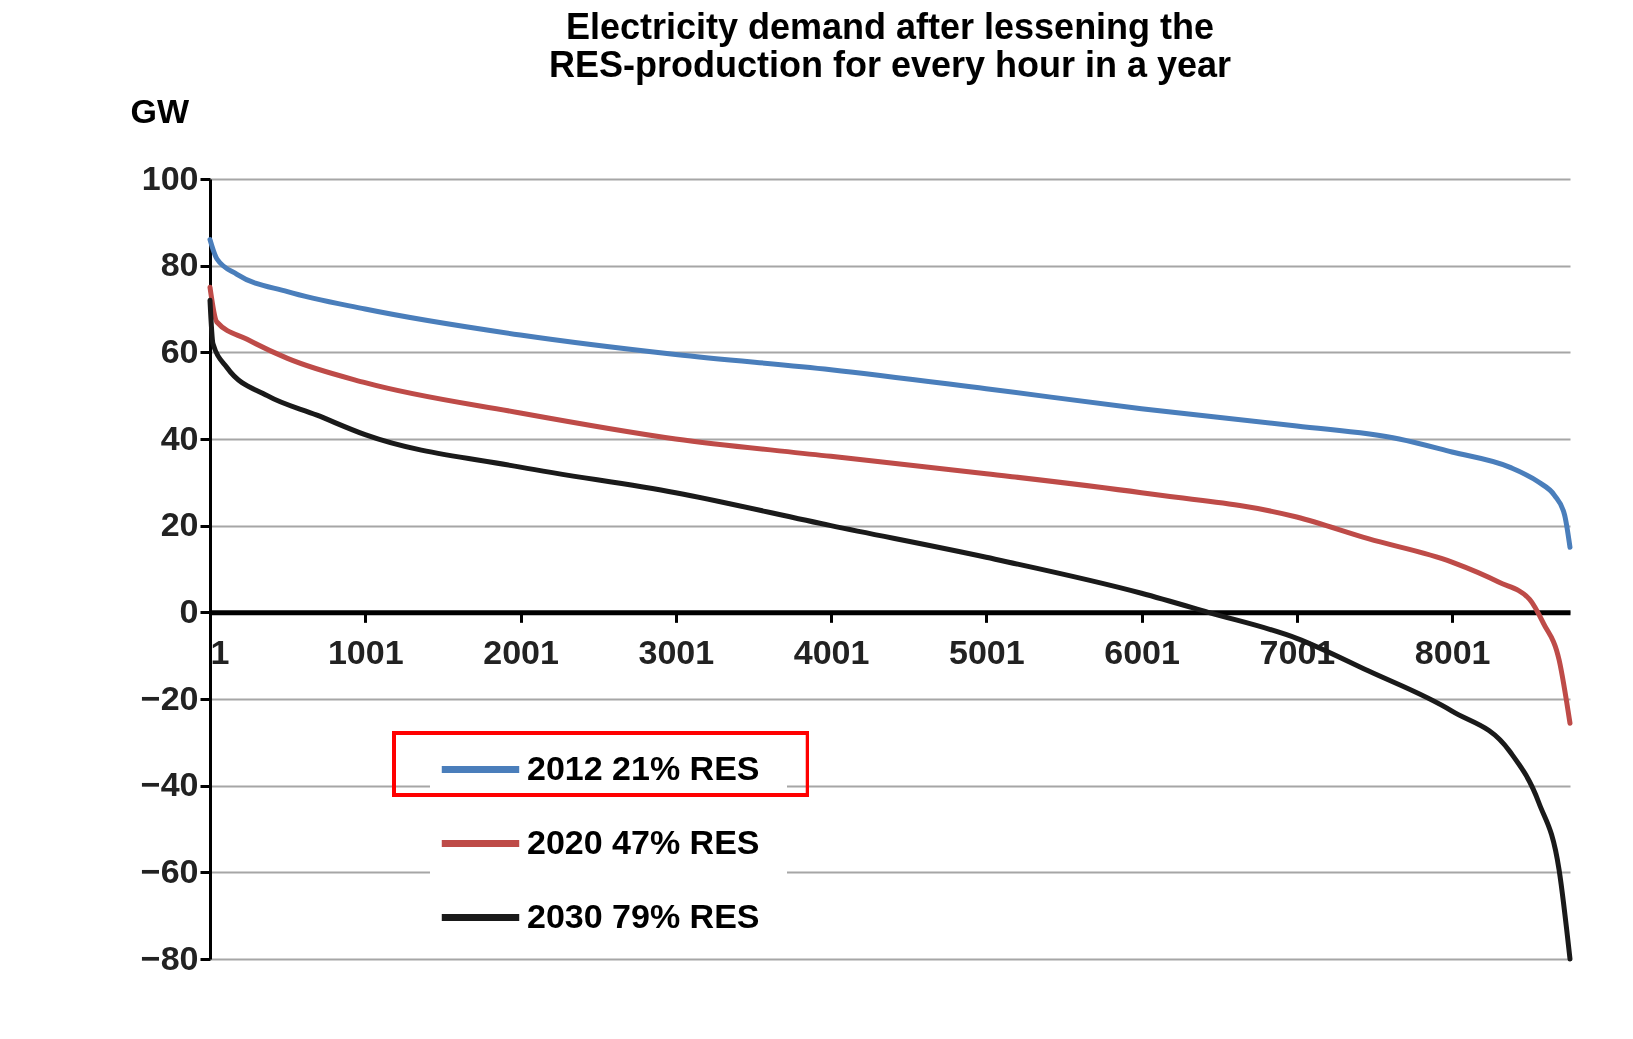 This screenshot has height=1039, width=1633. I want to click on legend-label: 2030 79% RES, so click(643, 915).